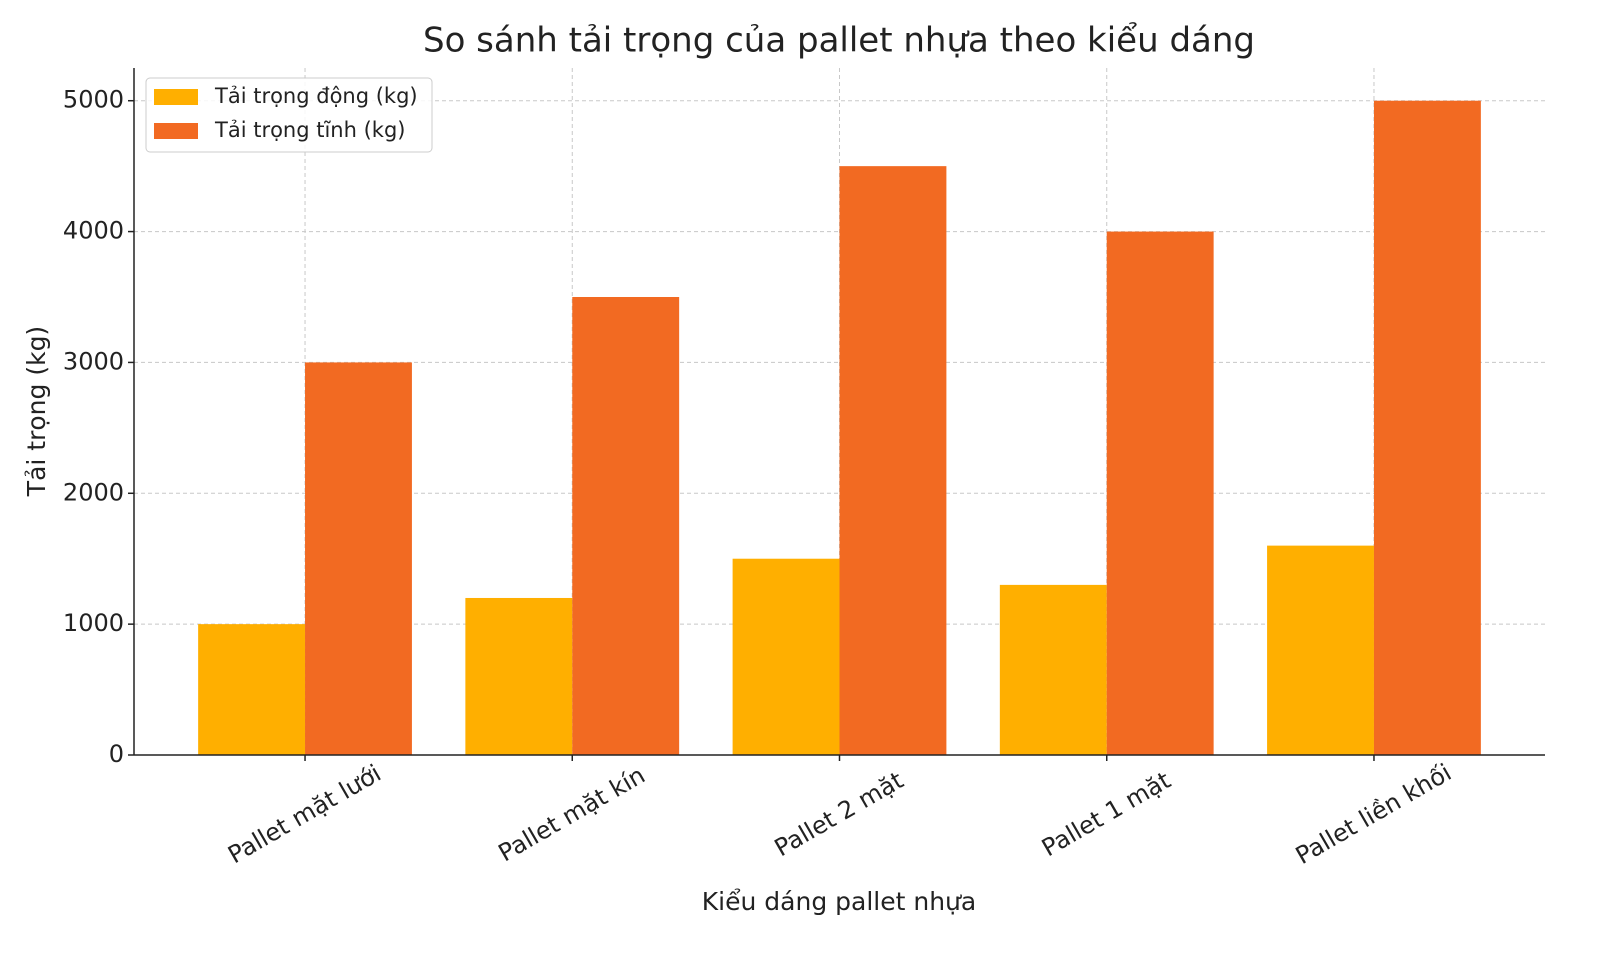 This screenshot has width=1600, height=960. Describe the element at coordinates (572, 814) in the screenshot. I see `x-tick-label: Pallet mặt kín` at that location.